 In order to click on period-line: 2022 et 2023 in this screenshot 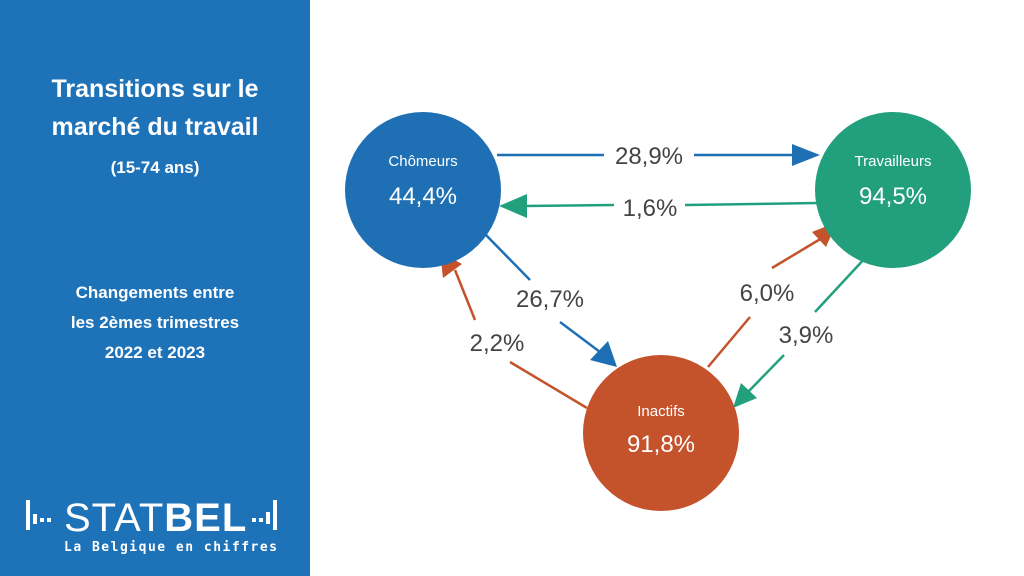, I will do `click(155, 352)`.